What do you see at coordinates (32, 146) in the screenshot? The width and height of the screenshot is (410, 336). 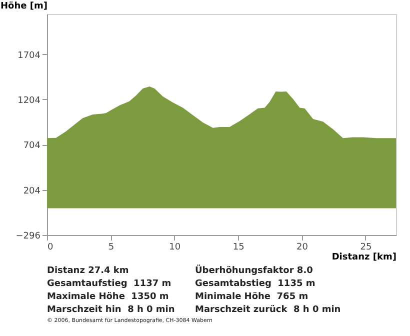 I see `y-tick-label: 704` at bounding box center [32, 146].